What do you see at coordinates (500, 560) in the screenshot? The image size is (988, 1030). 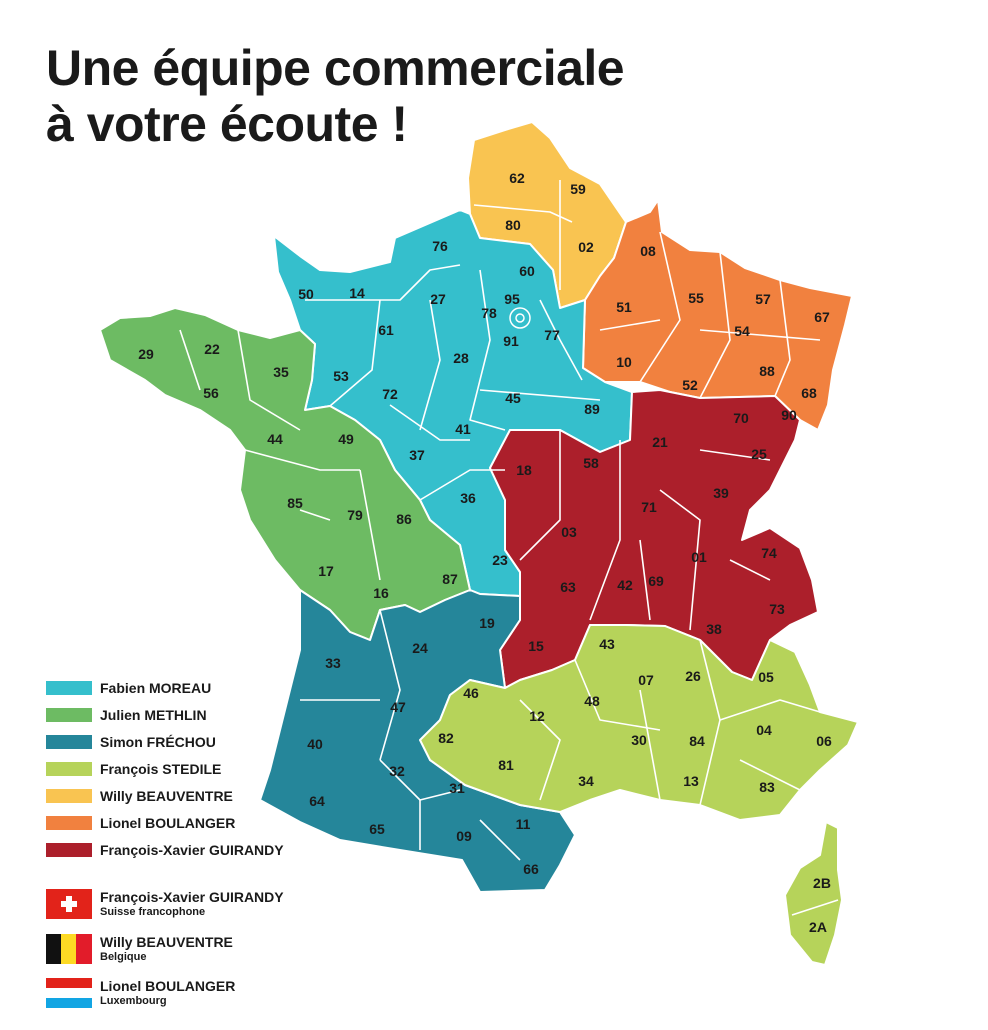 I see `dep-23: 23` at bounding box center [500, 560].